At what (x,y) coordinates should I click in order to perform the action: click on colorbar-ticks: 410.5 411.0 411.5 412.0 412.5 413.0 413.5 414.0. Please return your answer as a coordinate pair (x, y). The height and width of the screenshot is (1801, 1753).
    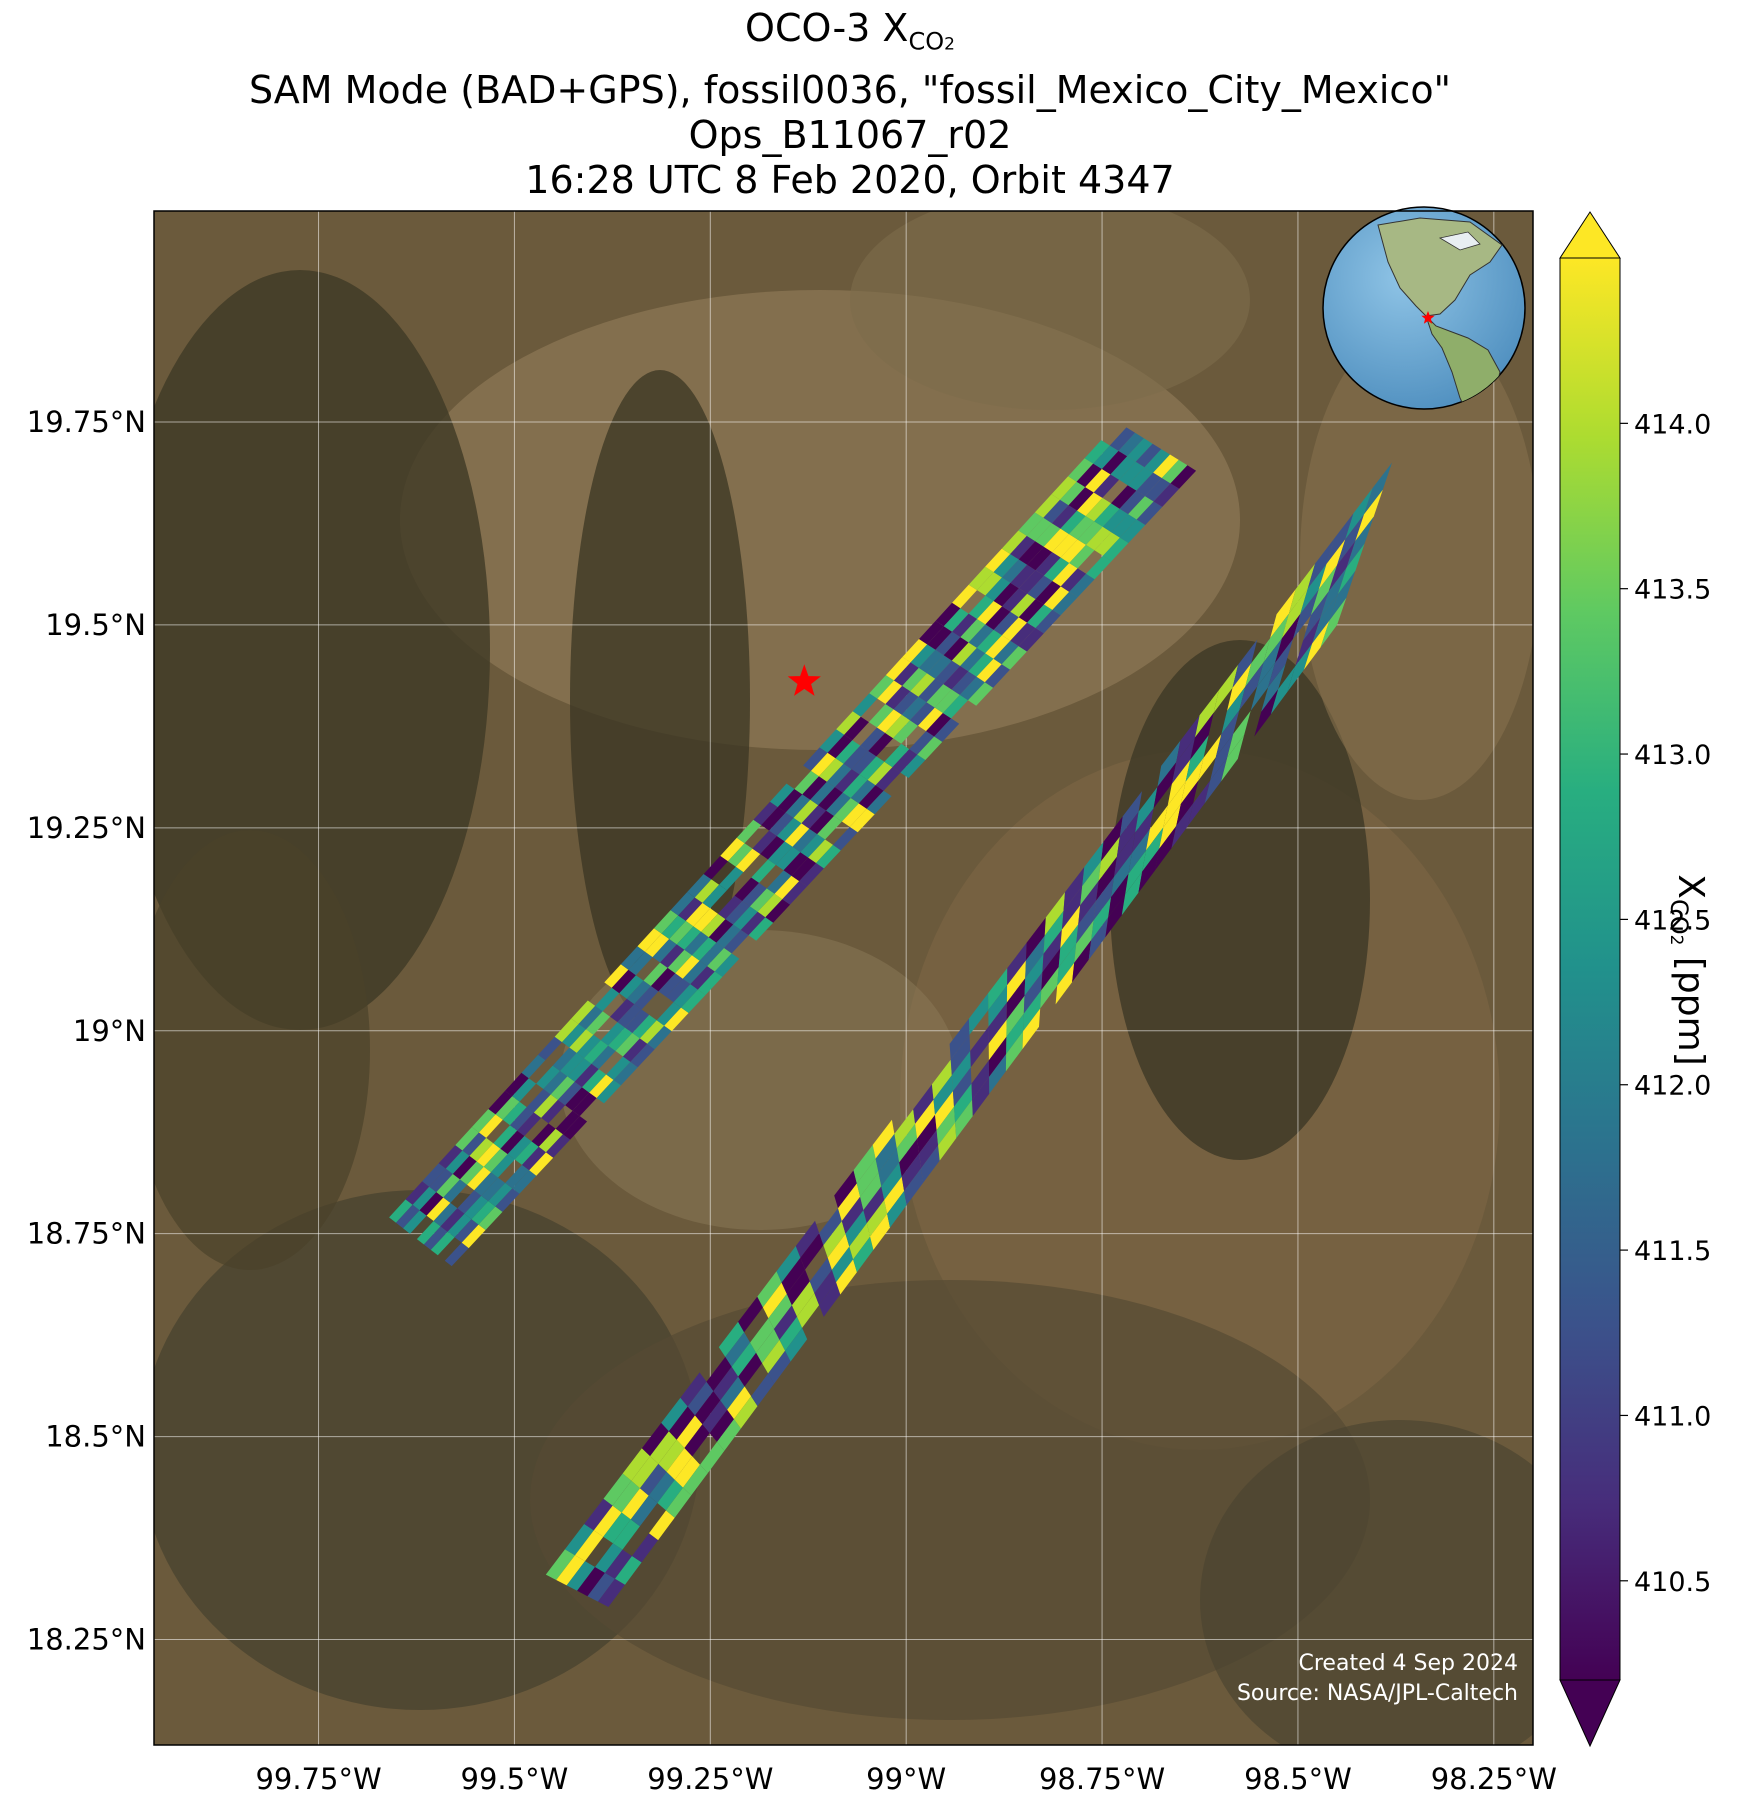
    Looking at the image, I should click on (1665, 1003).